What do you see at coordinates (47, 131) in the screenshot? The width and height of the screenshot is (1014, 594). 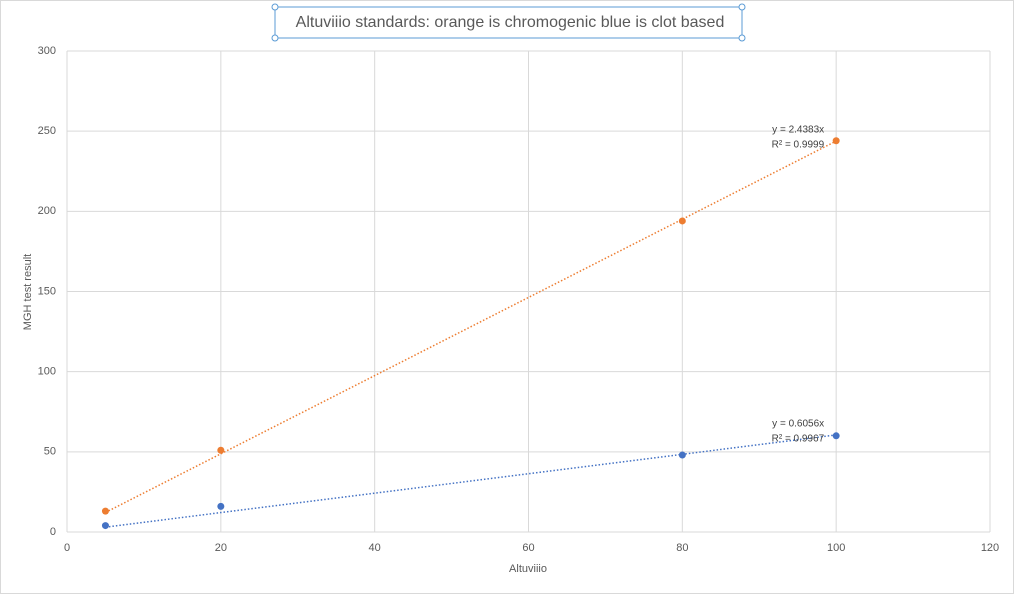 I see `y-tick-label: 250` at bounding box center [47, 131].